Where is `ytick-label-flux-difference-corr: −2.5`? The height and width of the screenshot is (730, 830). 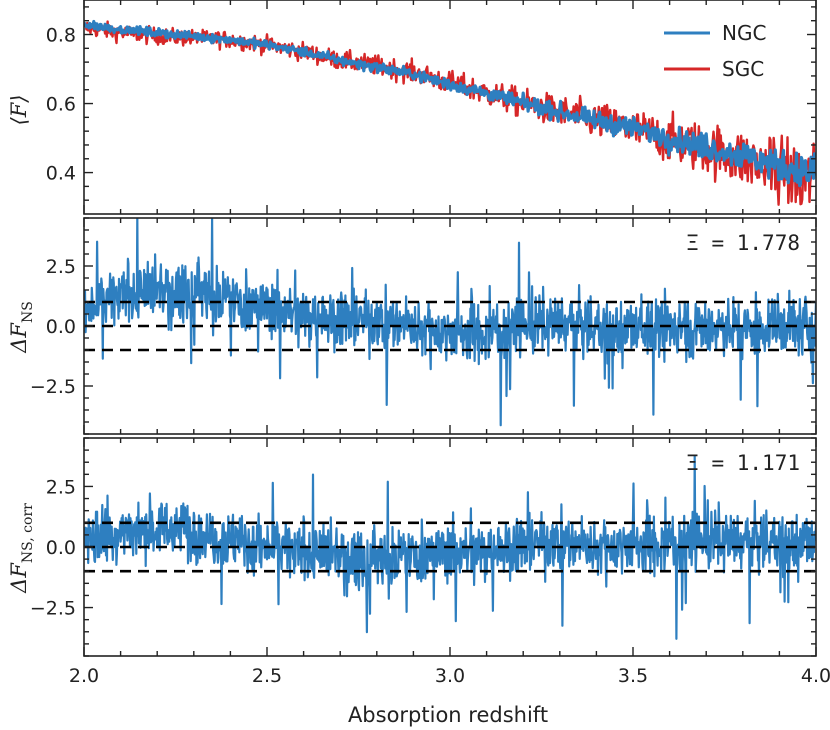 ytick-label-flux-difference-corr: −2.5 is located at coordinates (53, 609).